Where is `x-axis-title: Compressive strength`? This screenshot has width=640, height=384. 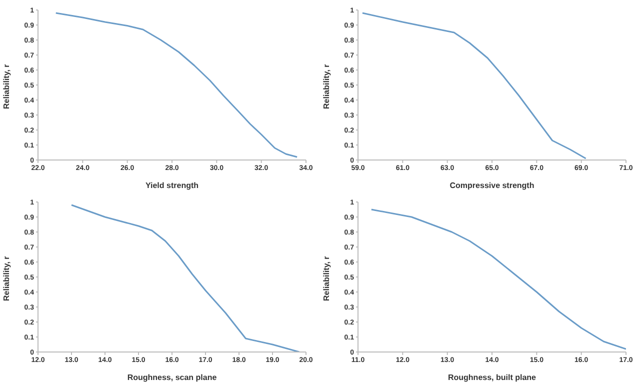 x-axis-title: Compressive strength is located at coordinates (492, 185).